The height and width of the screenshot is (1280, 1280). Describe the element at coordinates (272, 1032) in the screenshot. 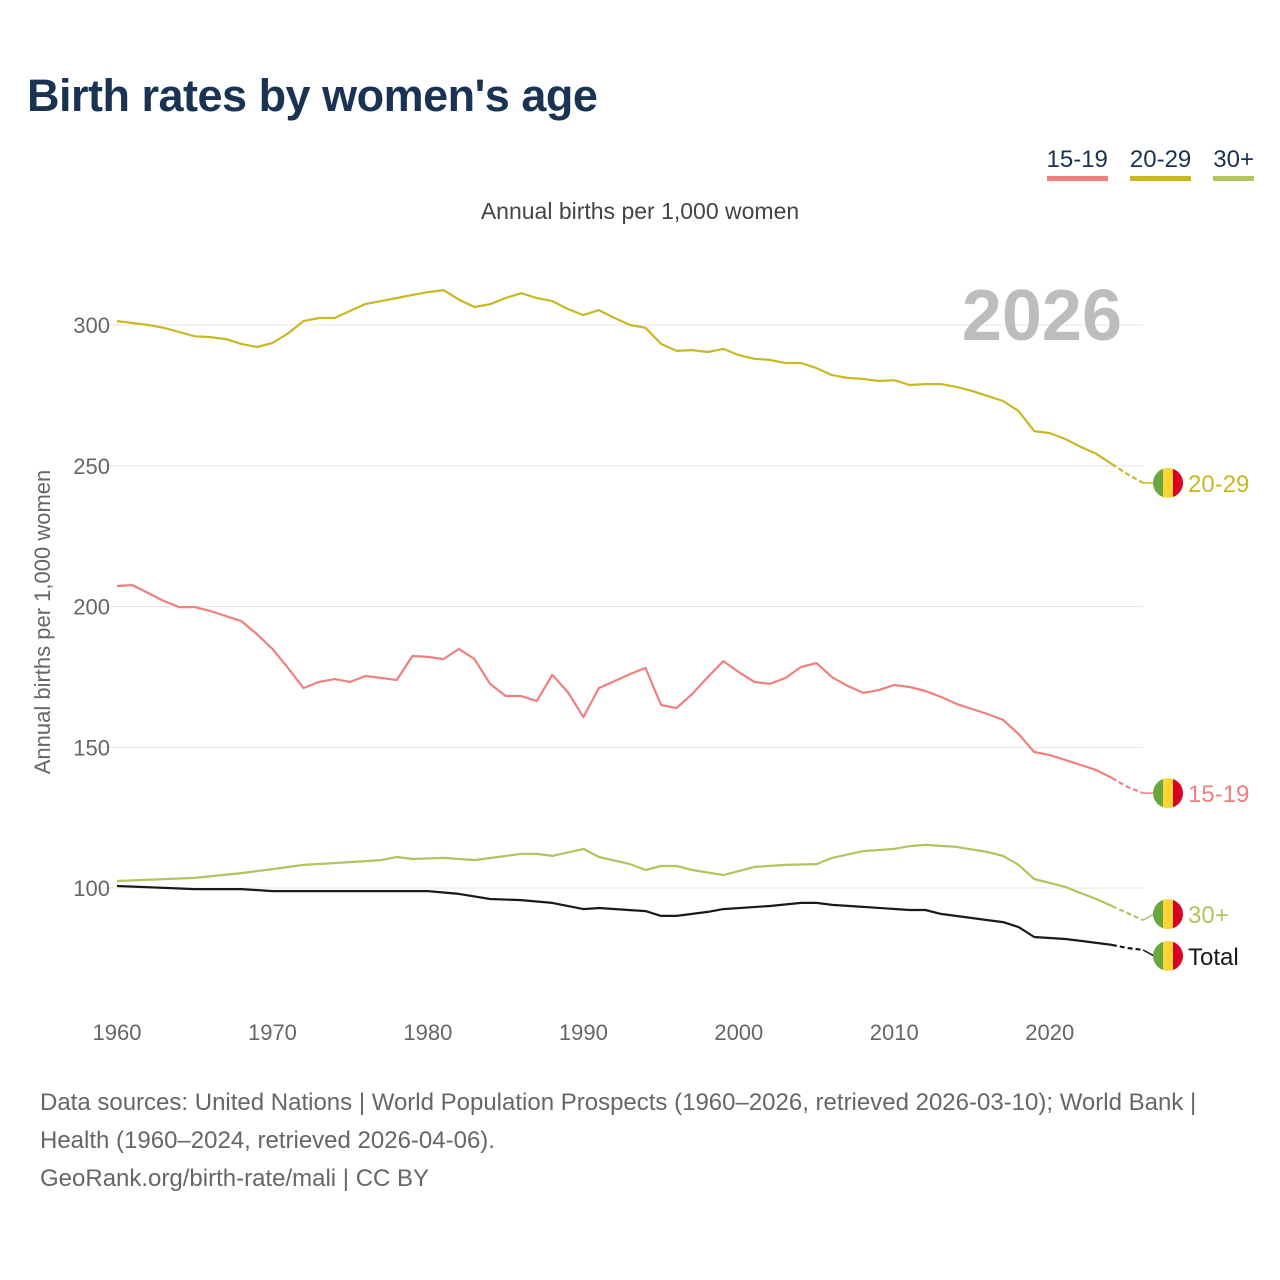

I see `x-tick-label: 1970` at that location.